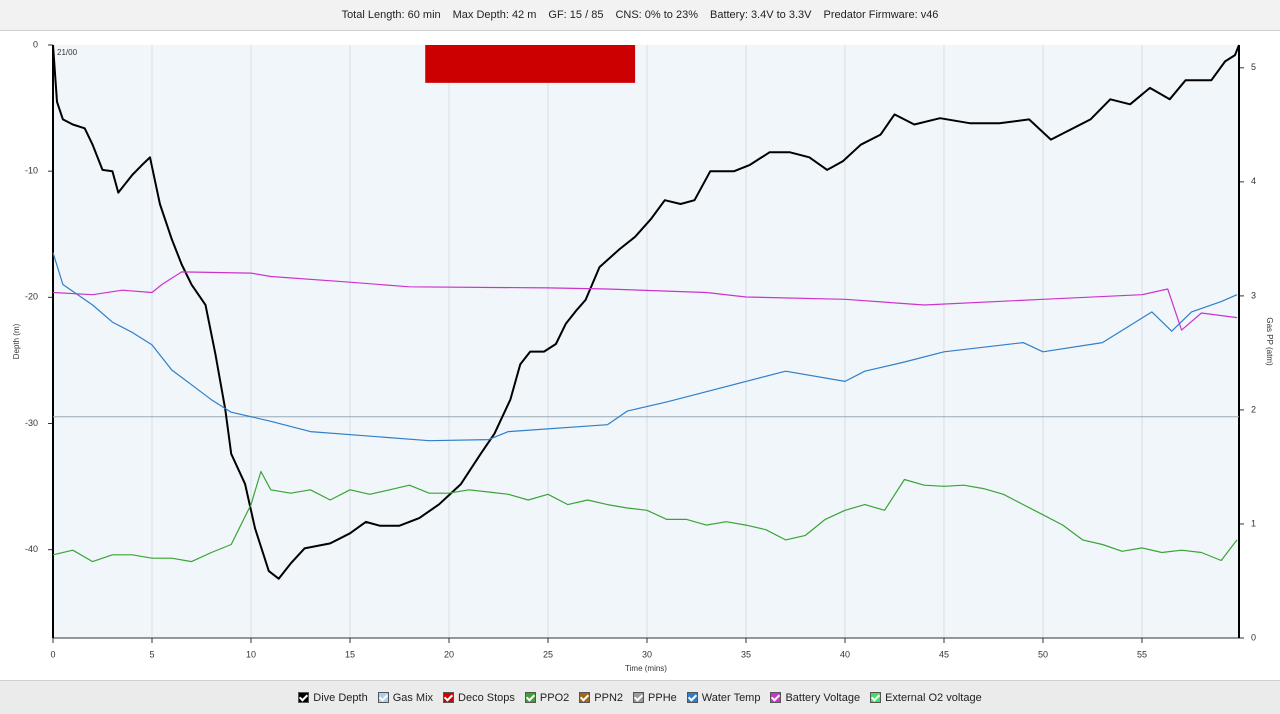 This screenshot has height=714, width=1280. What do you see at coordinates (1142, 654) in the screenshot?
I see `x-tick-label: 55` at bounding box center [1142, 654].